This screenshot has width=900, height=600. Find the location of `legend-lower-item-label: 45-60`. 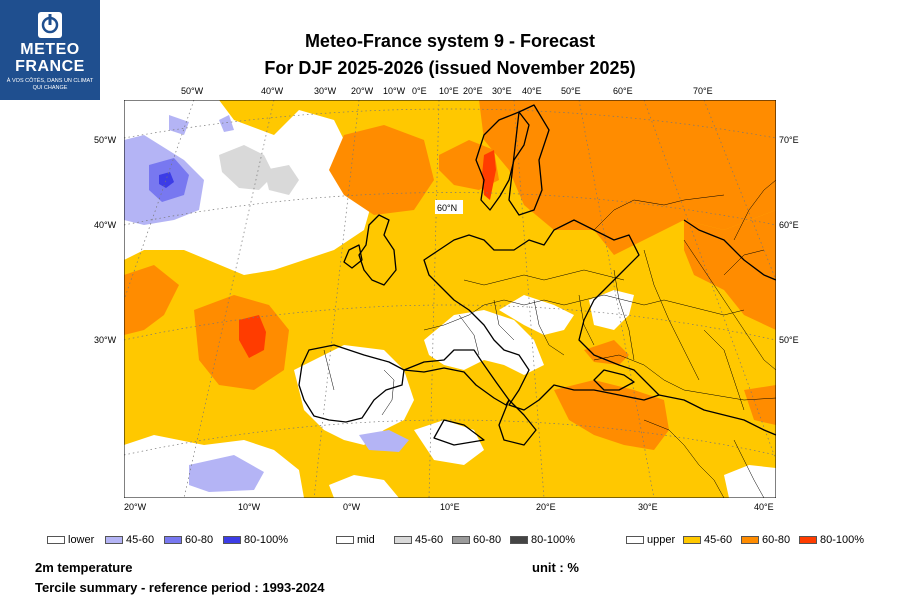

legend-lower-item-label: 45-60 is located at coordinates (140, 540).